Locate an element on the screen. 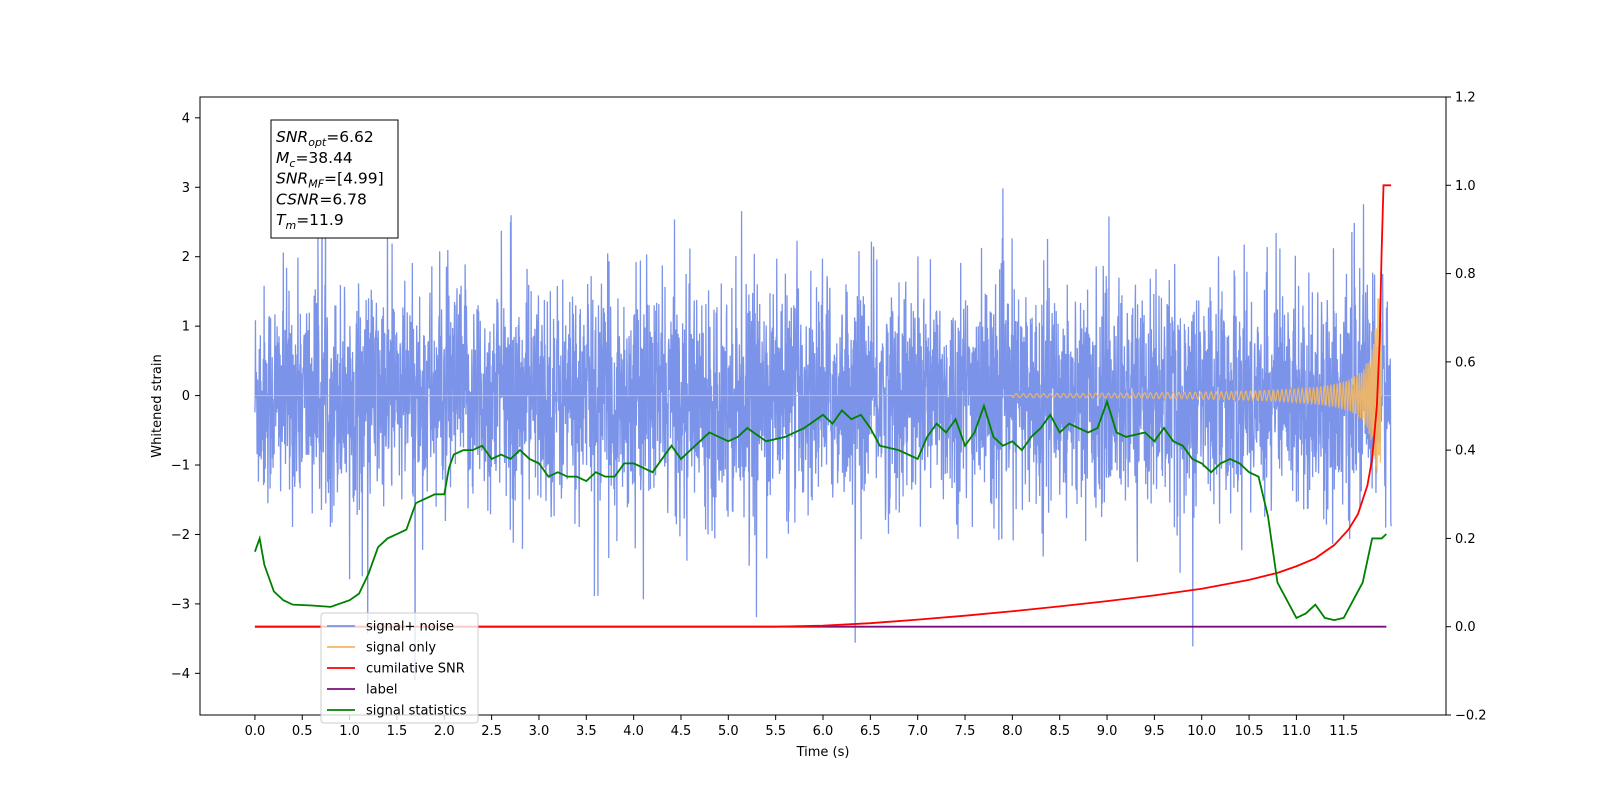  x-tick-label: 7.5 is located at coordinates (965, 731).